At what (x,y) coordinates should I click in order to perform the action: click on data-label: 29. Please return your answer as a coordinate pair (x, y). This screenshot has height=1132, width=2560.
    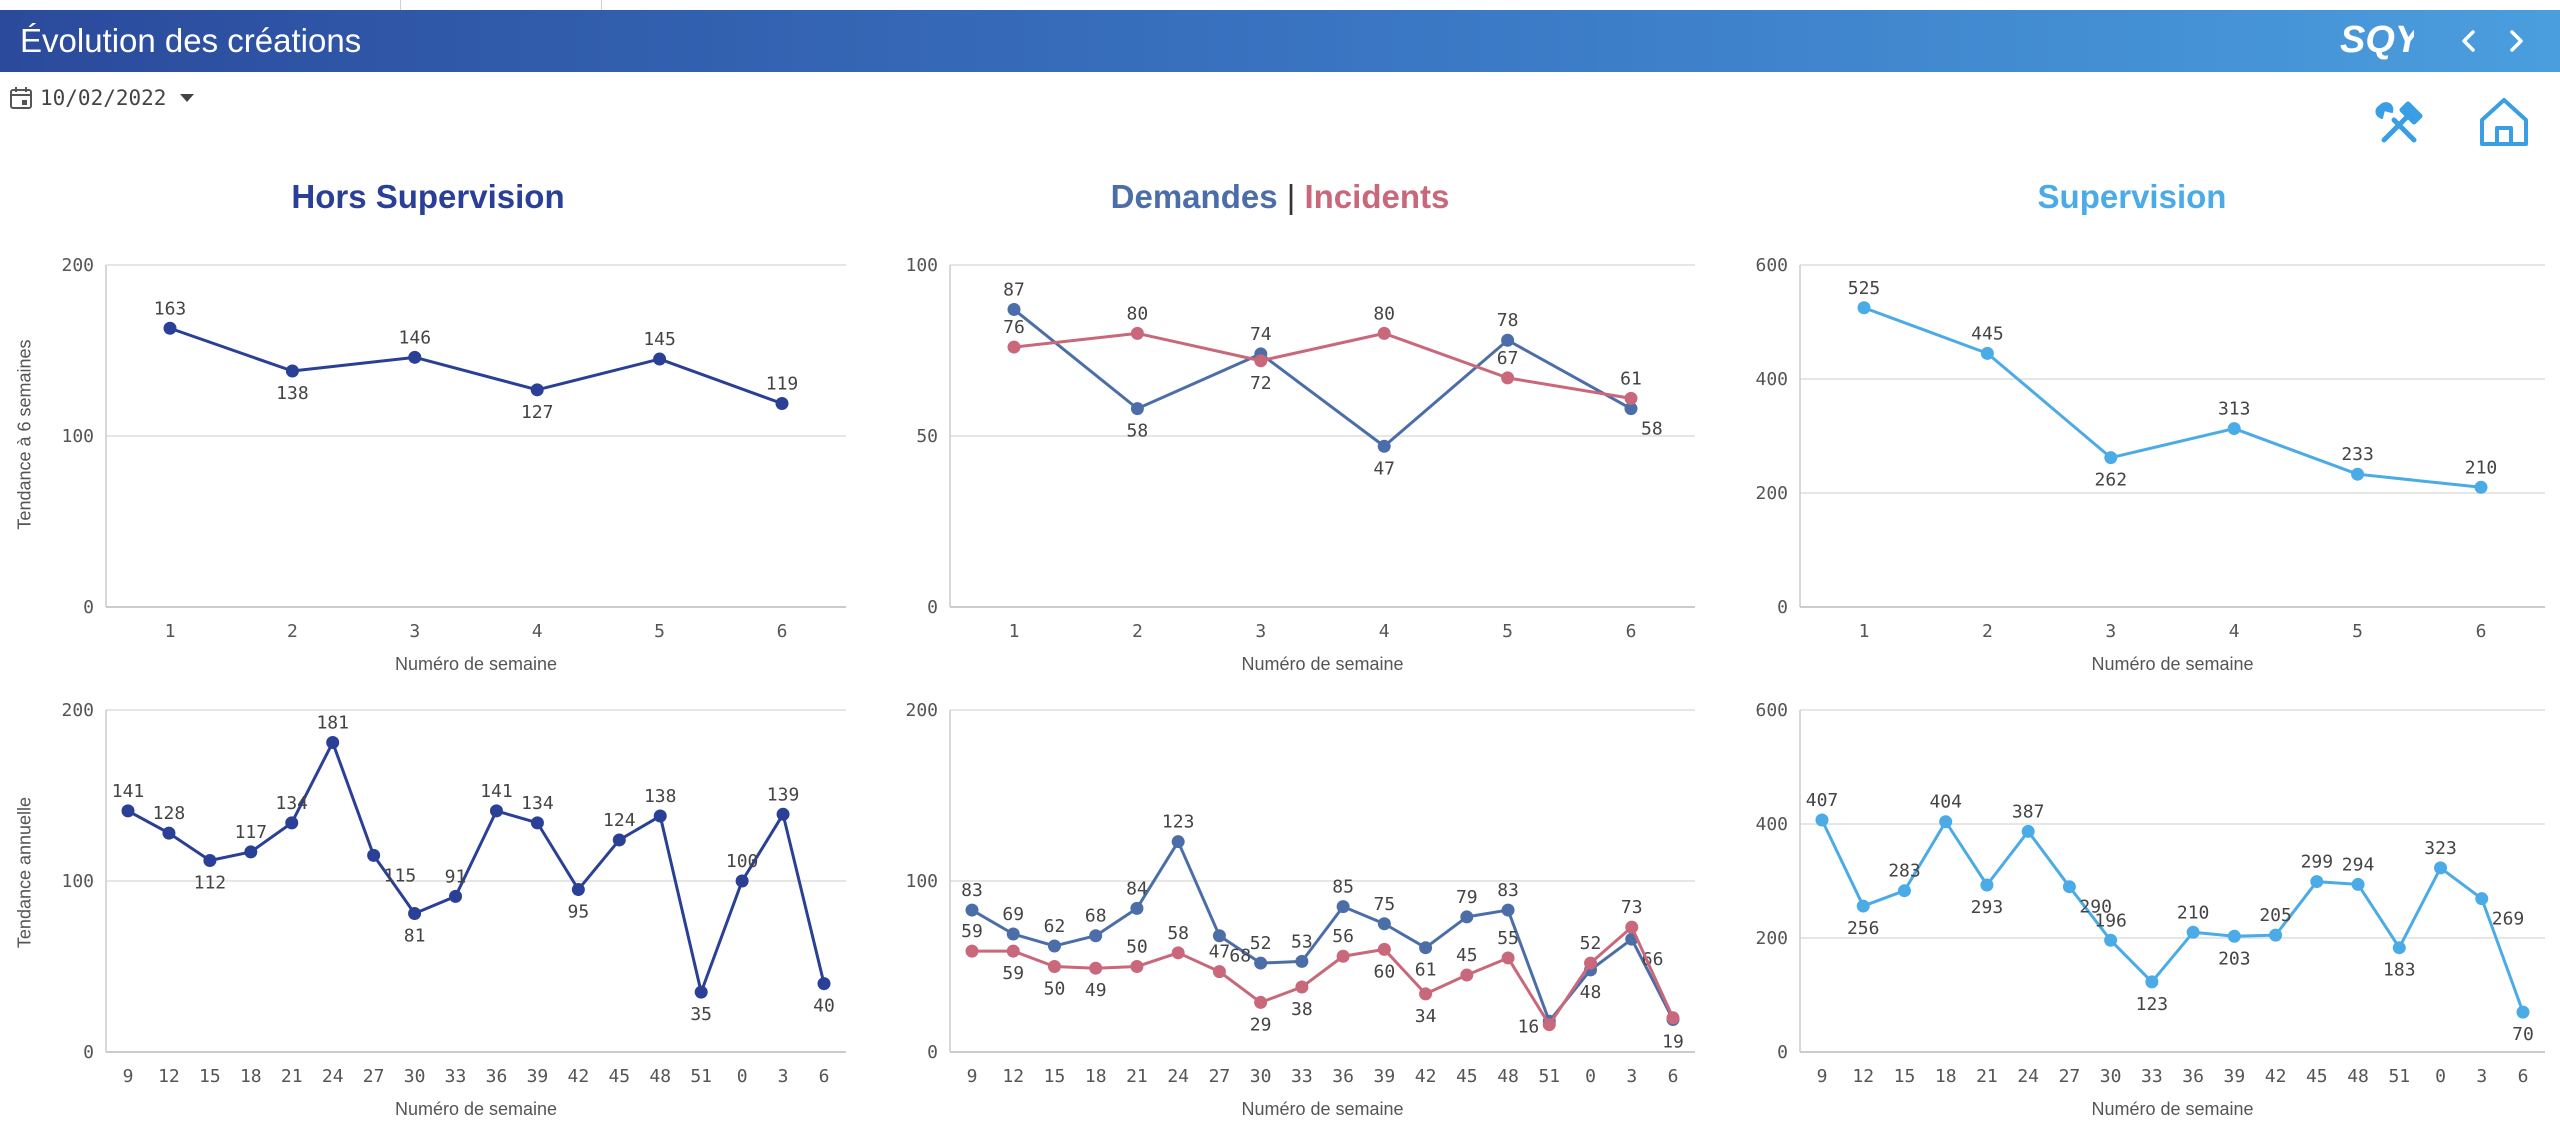
    Looking at the image, I should click on (1261, 1024).